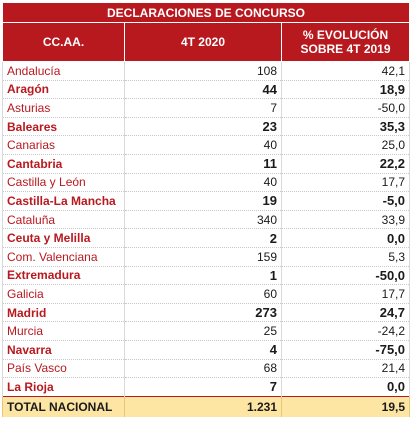 The image size is (411, 439). I want to click on table-row: Cantabria 11 22,2, so click(206, 164).